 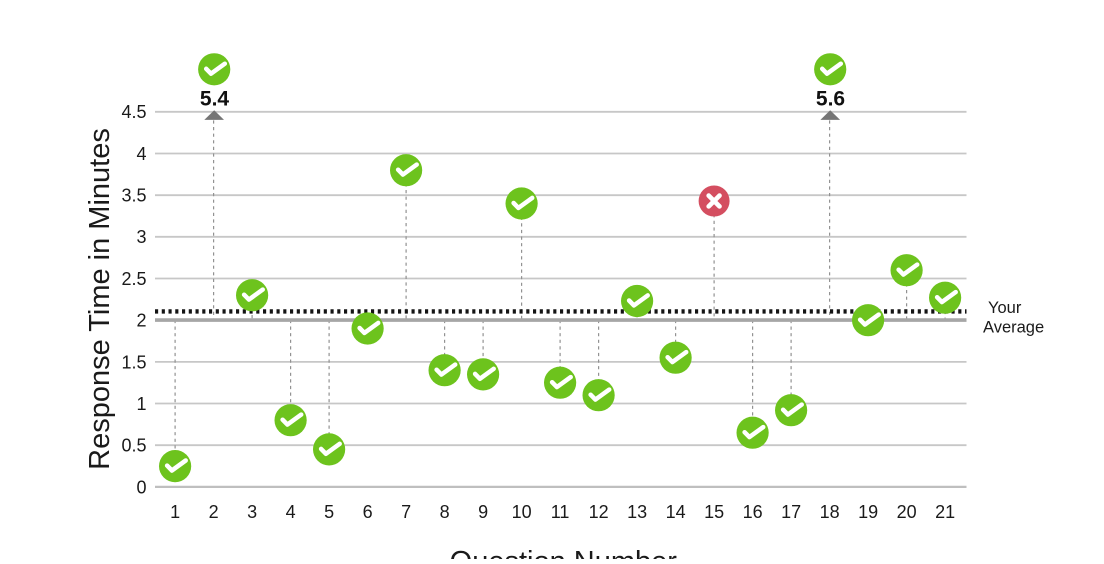 I want to click on svg-text: 2.5, so click(x=133, y=279).